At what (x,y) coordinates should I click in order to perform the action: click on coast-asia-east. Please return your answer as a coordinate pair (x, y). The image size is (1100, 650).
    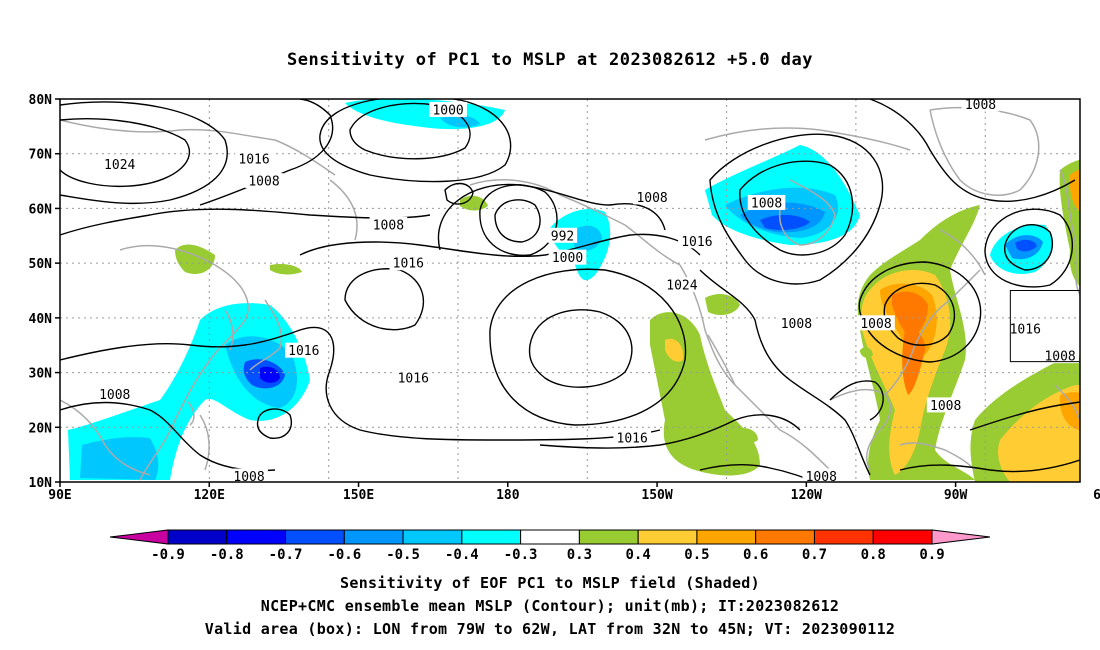
    Looking at the image, I should click on (184, 362).